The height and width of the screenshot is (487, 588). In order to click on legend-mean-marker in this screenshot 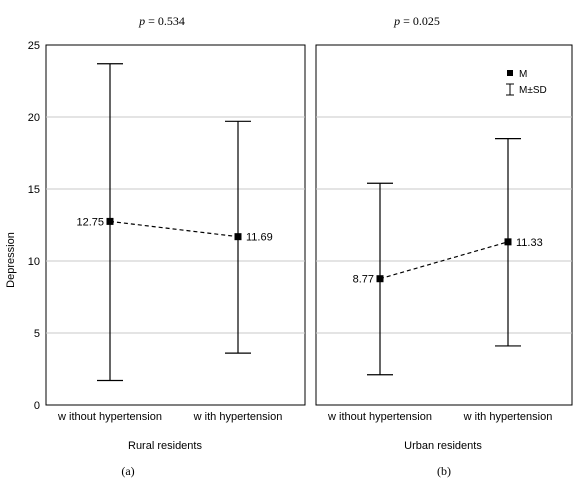, I will do `click(510, 73)`.